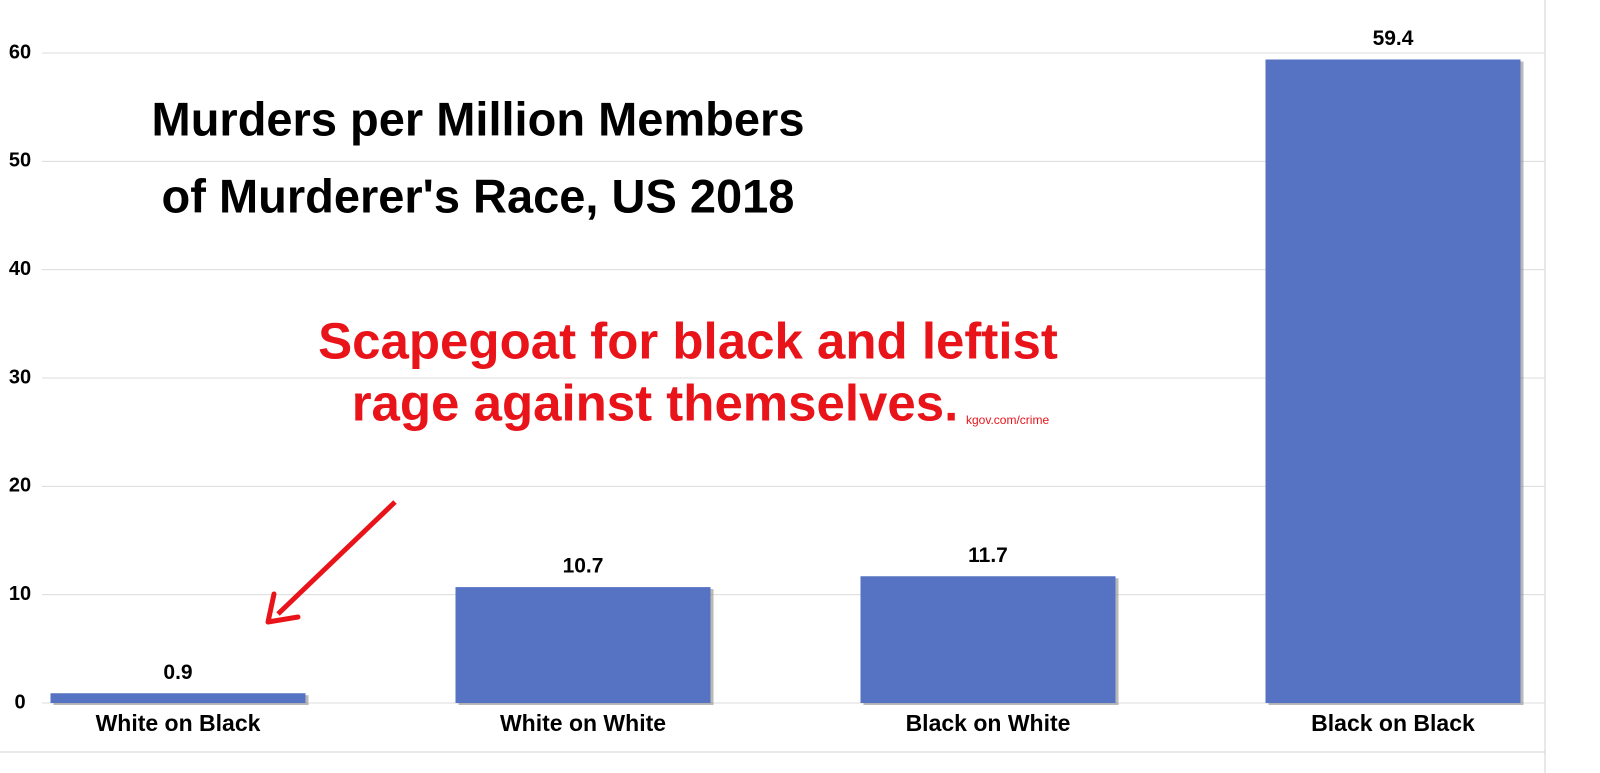 This screenshot has width=1600, height=773. What do you see at coordinates (1007, 420) in the screenshot?
I see `source: kgov.com/crime` at bounding box center [1007, 420].